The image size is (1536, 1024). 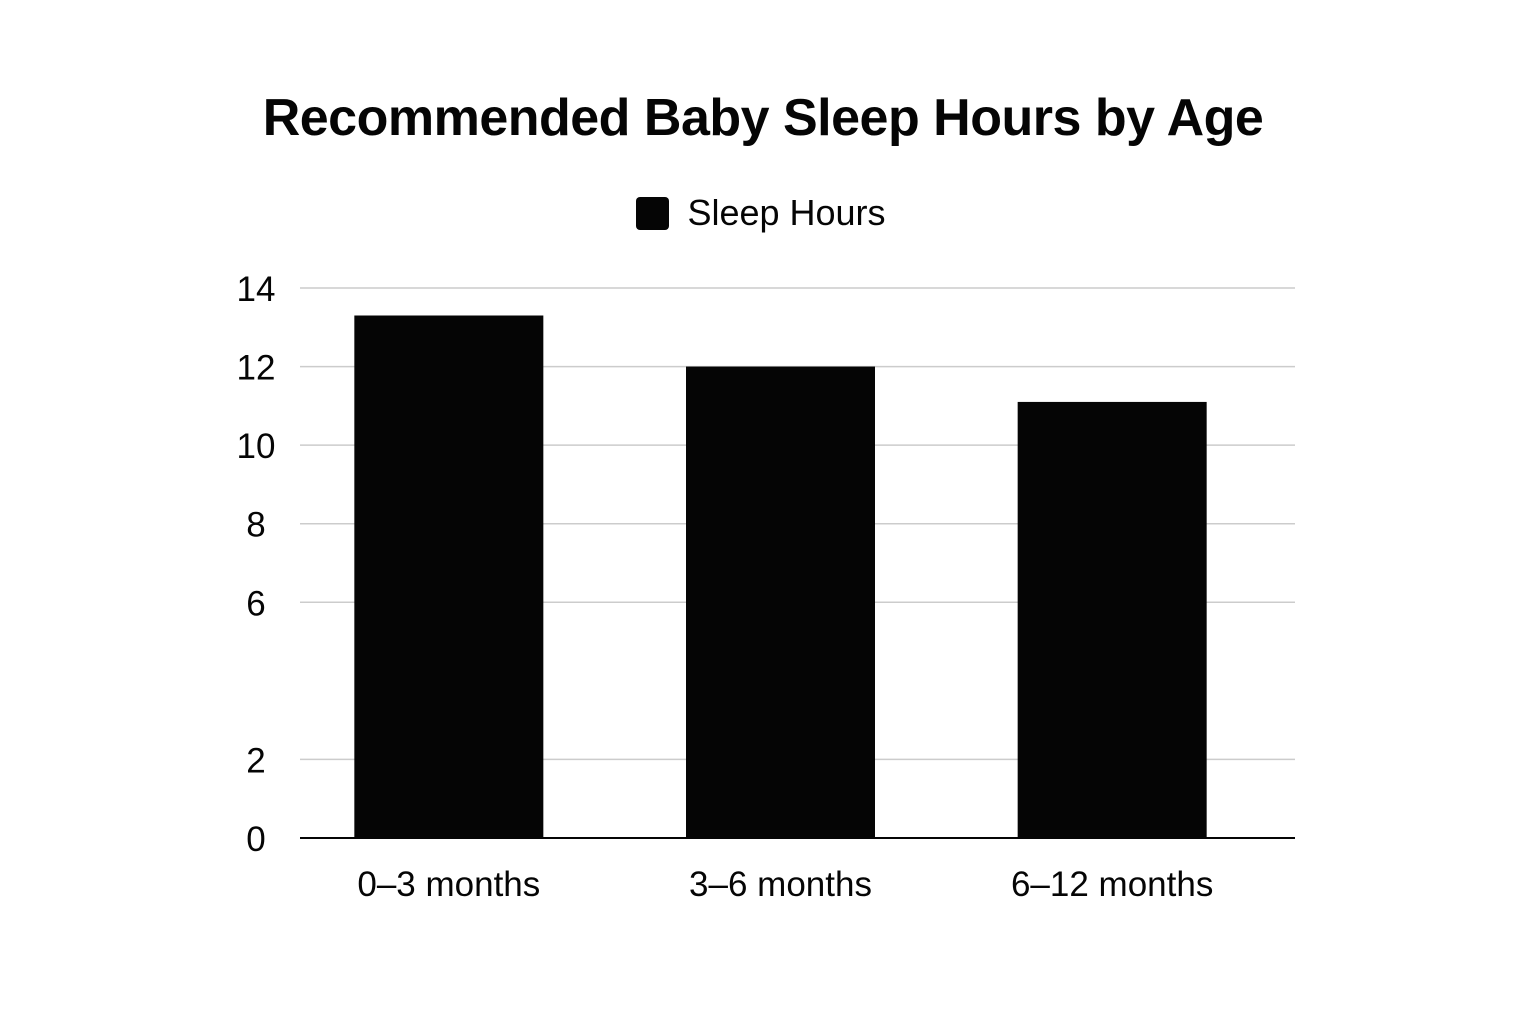 I want to click on x-tick-label: 3–6 months, so click(x=780, y=884).